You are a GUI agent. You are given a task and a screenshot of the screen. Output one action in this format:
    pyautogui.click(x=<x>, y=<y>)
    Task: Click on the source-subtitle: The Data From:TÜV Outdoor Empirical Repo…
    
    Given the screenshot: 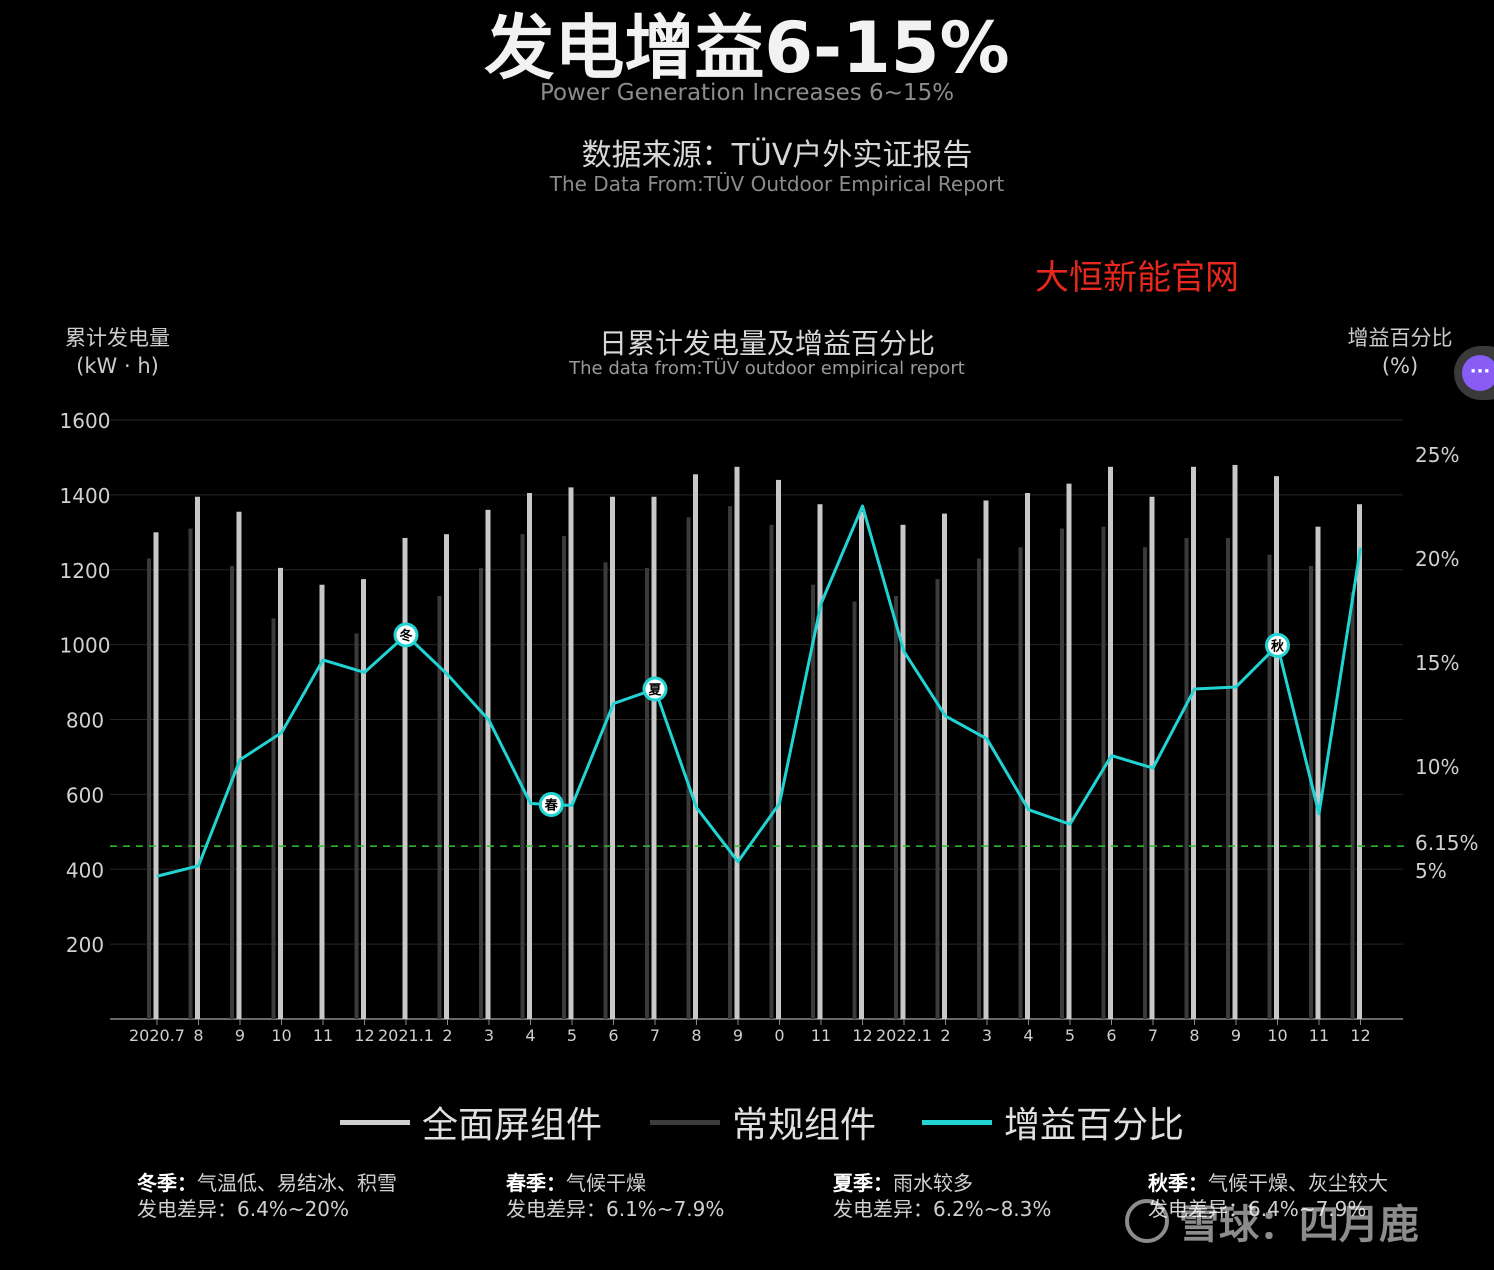 What is the action you would take?
    pyautogui.click(x=777, y=184)
    